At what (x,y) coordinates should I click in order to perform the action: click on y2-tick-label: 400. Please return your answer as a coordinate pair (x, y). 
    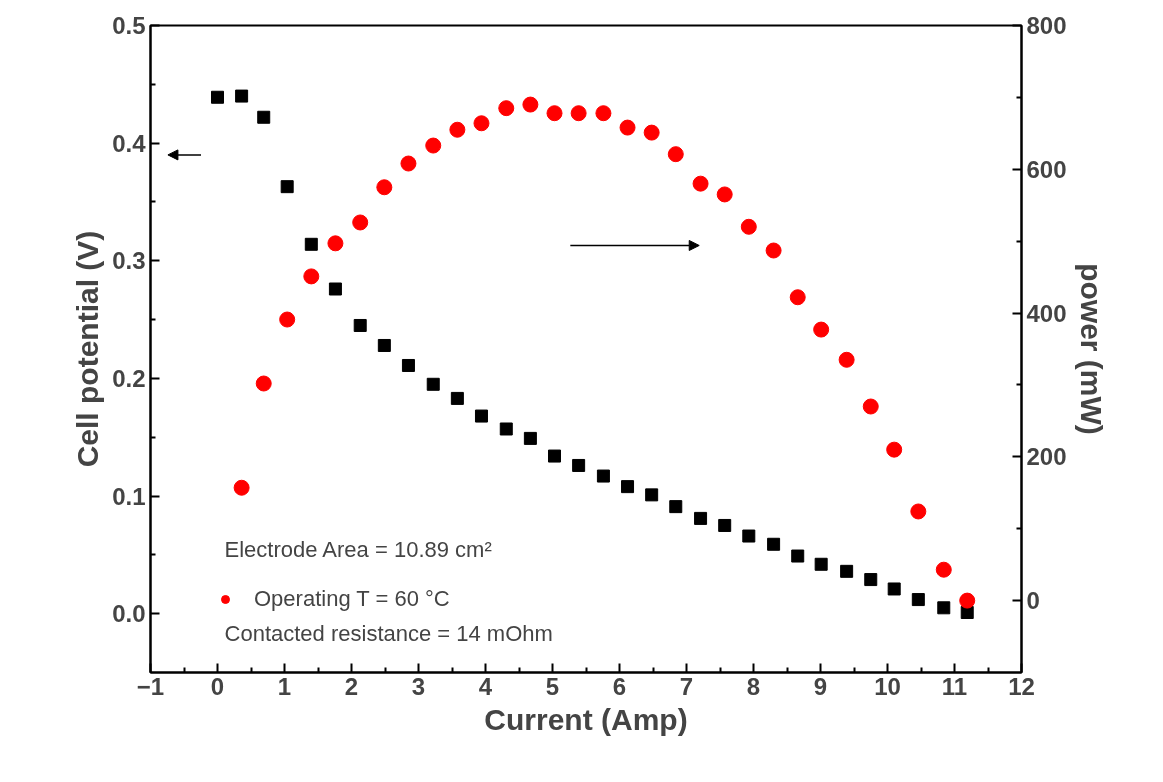
    Looking at the image, I should click on (1046, 313).